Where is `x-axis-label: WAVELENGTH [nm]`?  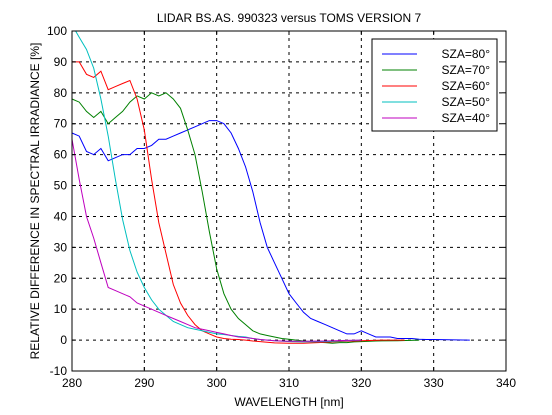 x-axis-label: WAVELENGTH [nm] is located at coordinates (288, 402).